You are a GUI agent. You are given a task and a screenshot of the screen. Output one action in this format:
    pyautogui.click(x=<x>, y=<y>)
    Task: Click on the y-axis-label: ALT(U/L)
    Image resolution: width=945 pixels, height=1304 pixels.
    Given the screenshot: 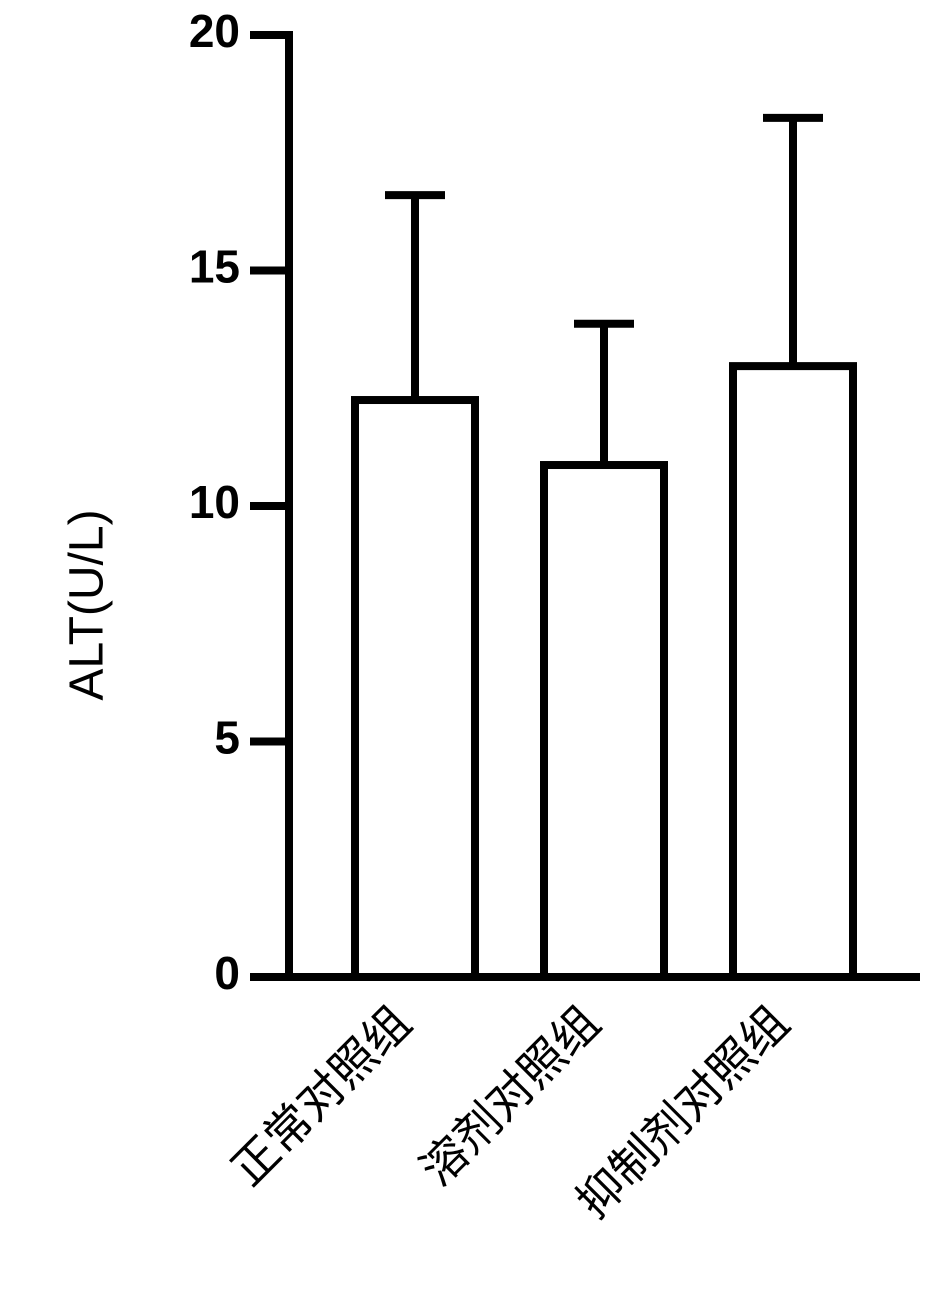 What is the action you would take?
    pyautogui.click(x=87, y=604)
    